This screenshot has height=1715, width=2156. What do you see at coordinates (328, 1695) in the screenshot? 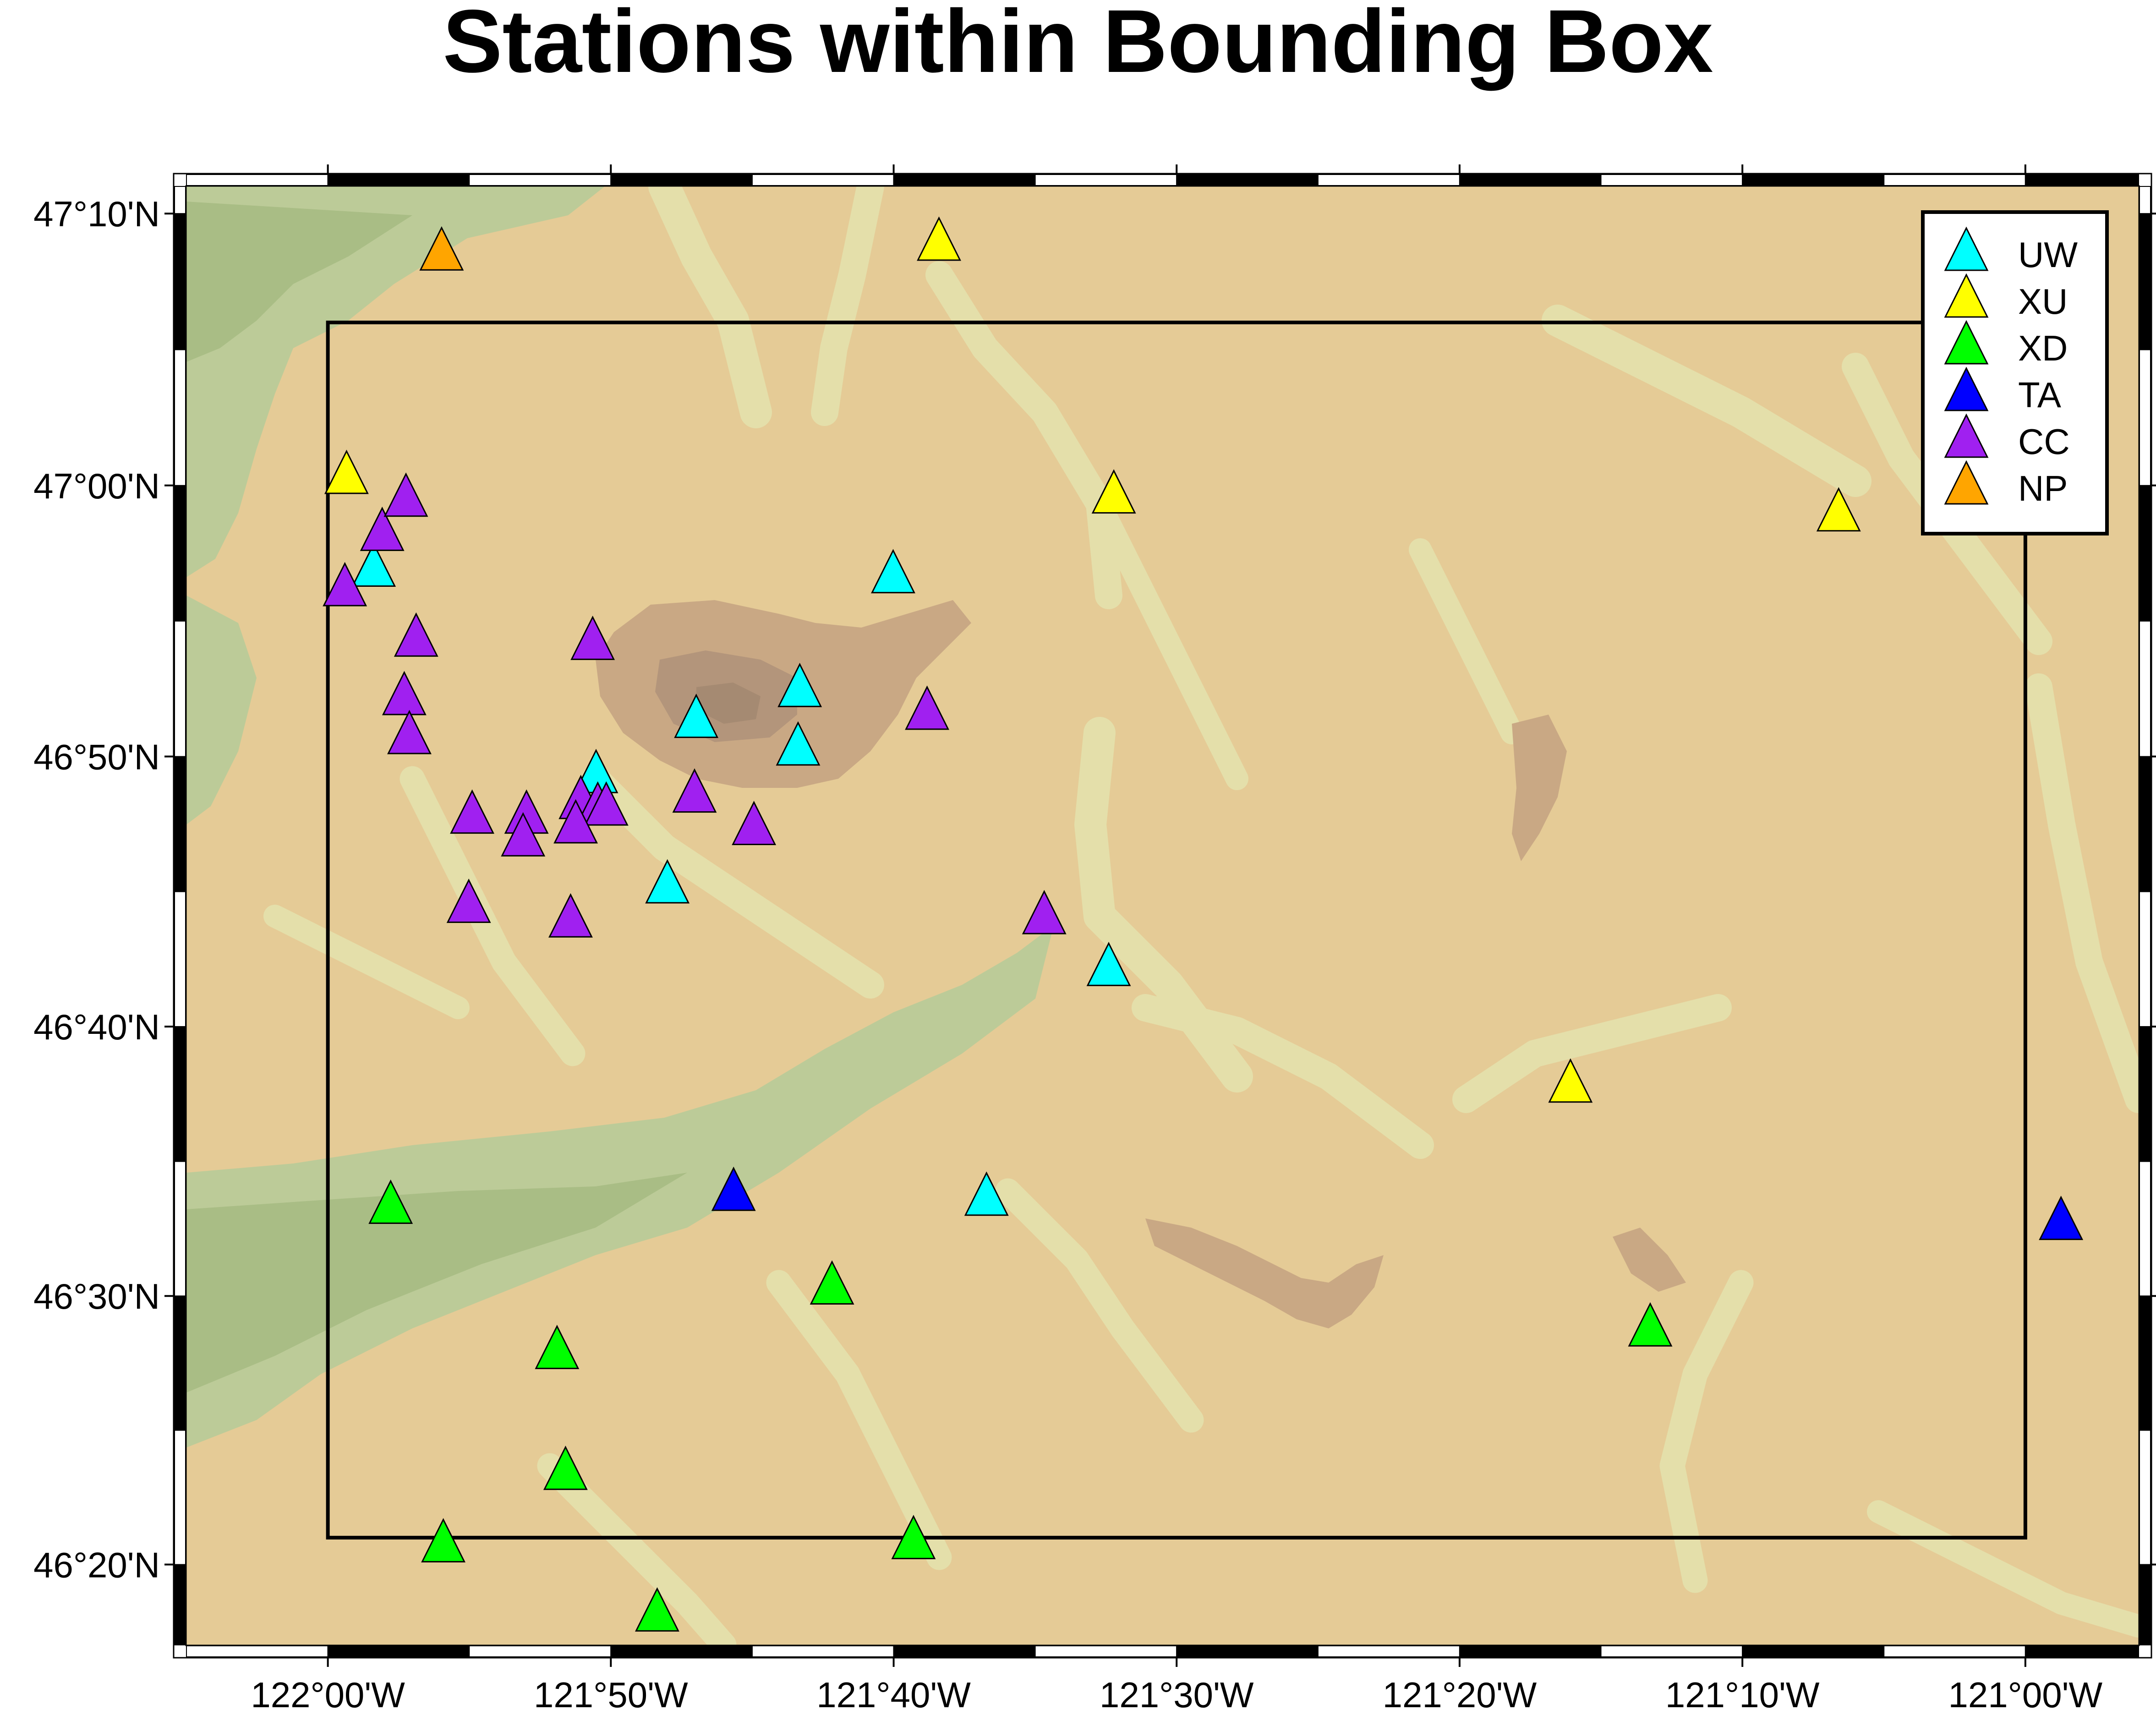
I see `x-tick-label: 122°00'W` at bounding box center [328, 1695].